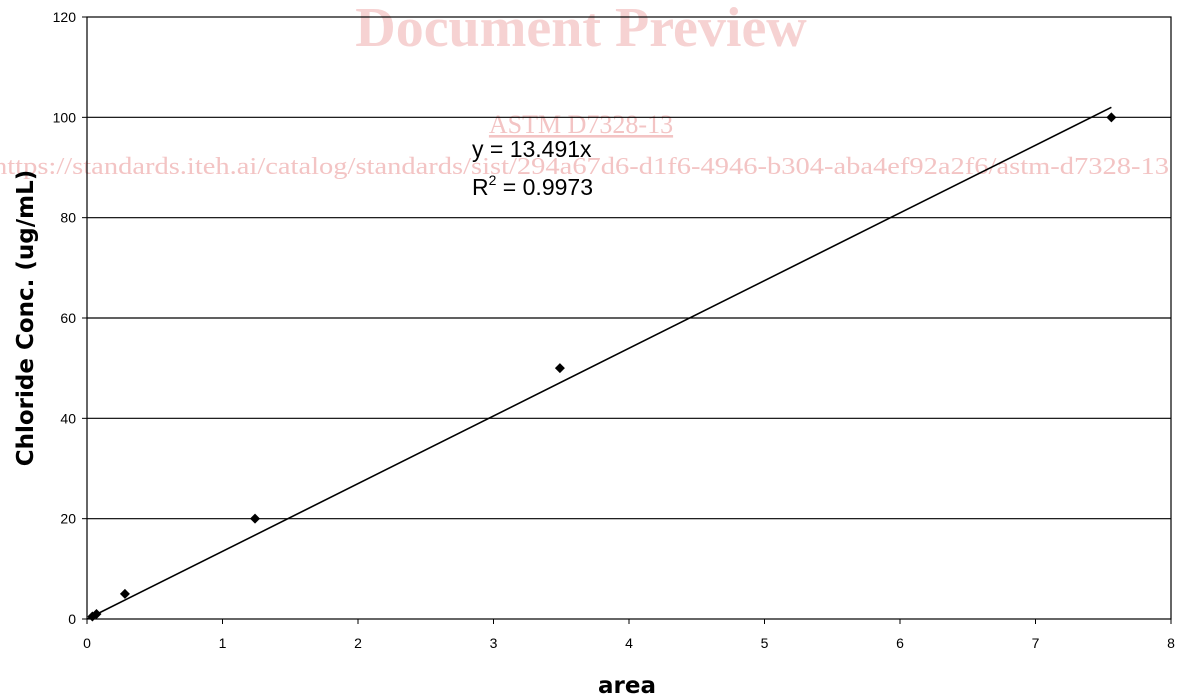 This screenshot has width=1181, height=700. I want to click on x-tick-label: 2, so click(358, 643).